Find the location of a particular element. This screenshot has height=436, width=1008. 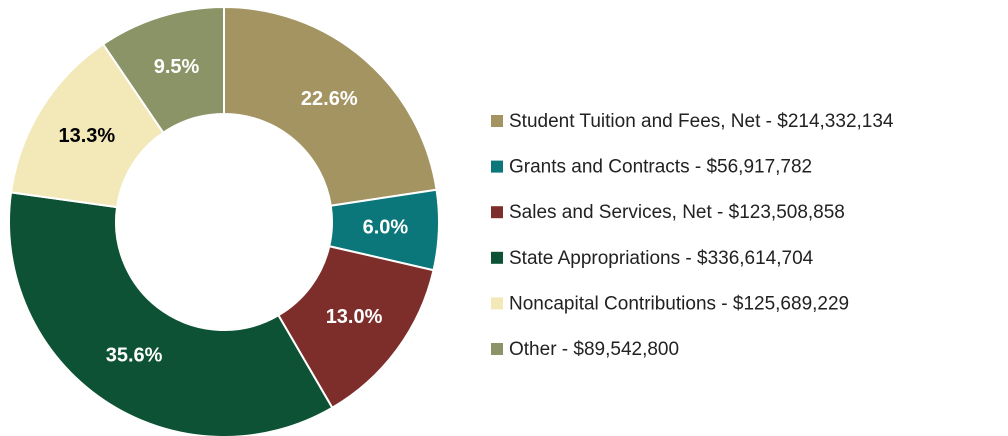

data-label: 13.0% is located at coordinates (354, 317).